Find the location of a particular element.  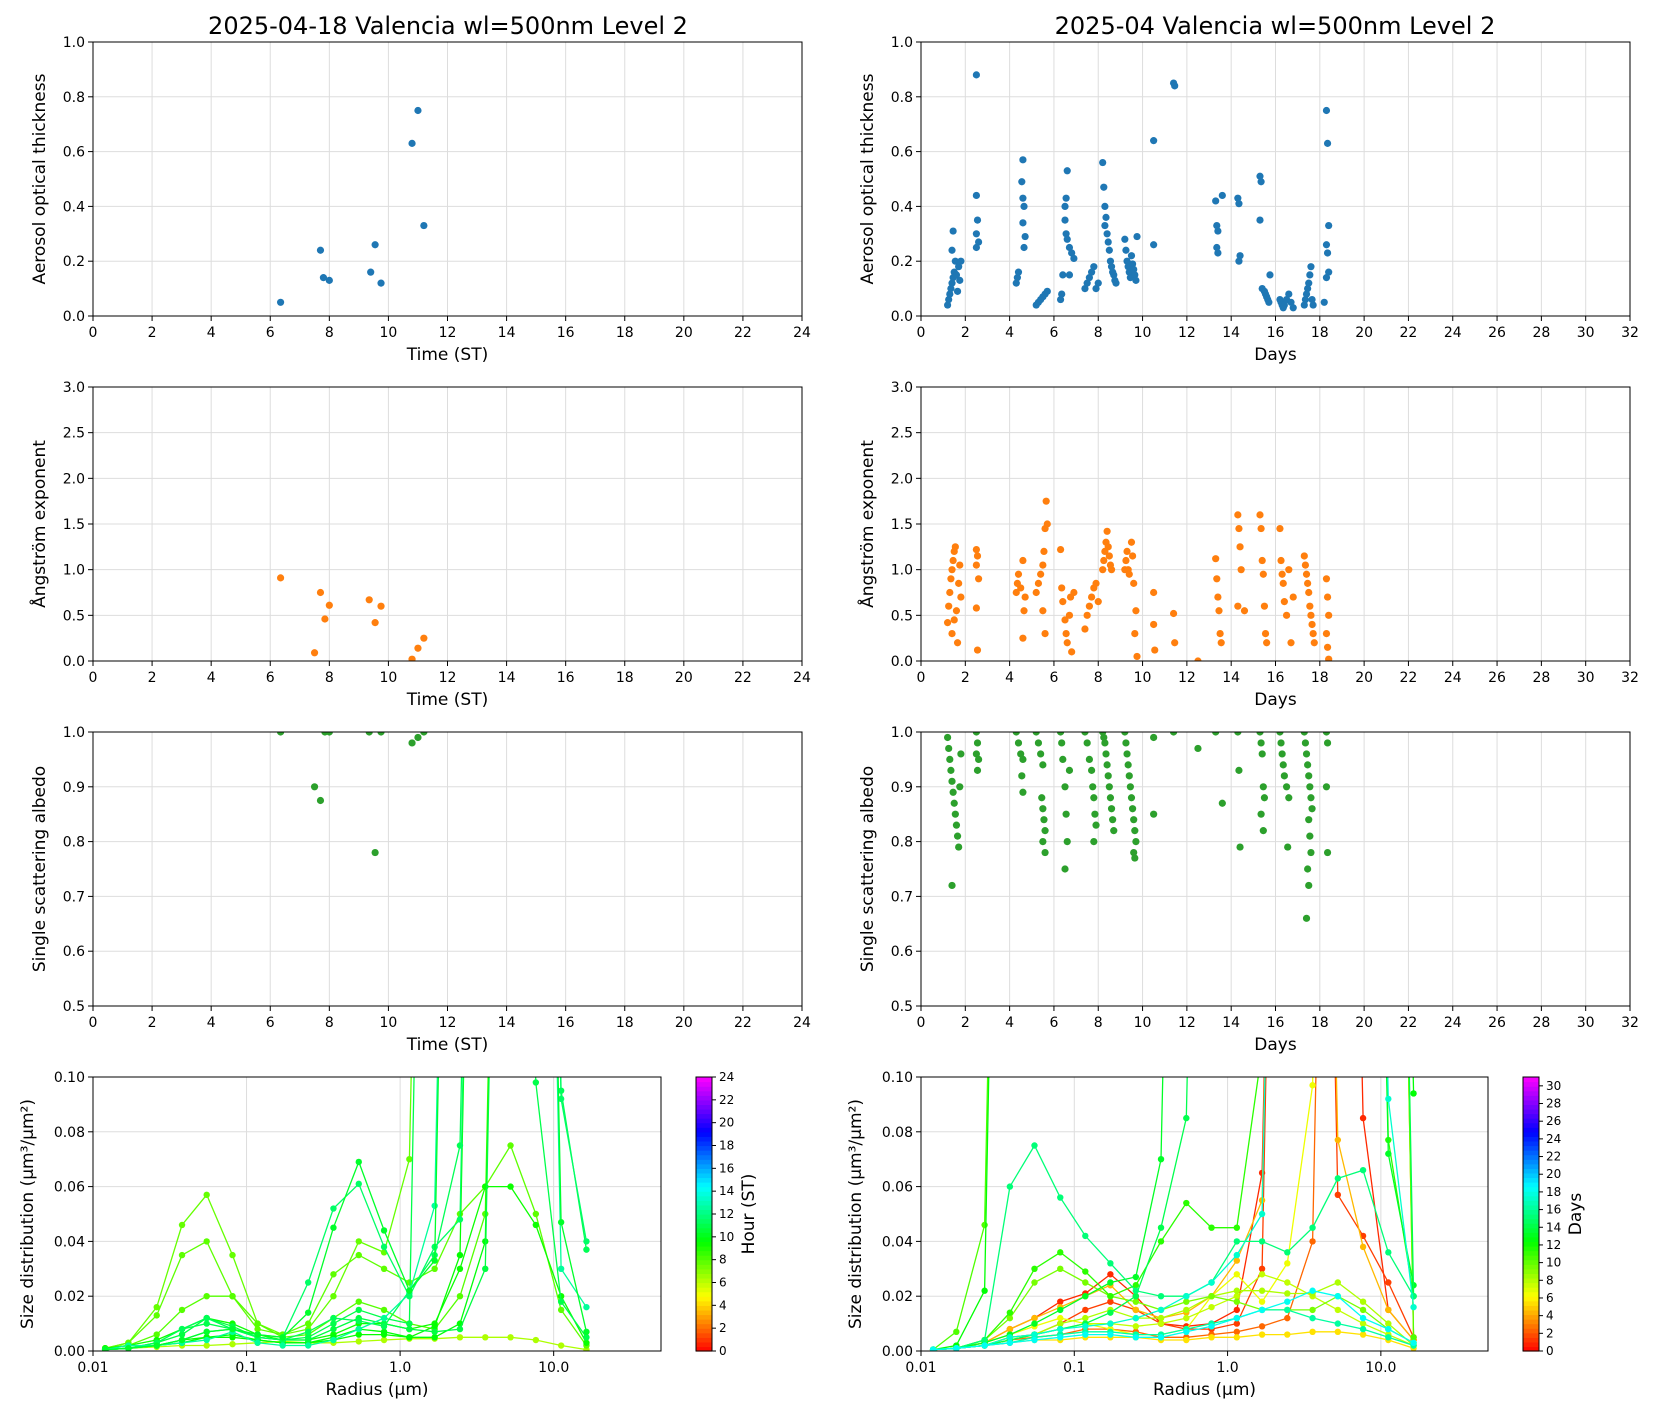

y-tick-label: 1.0 is located at coordinates (74, 43).